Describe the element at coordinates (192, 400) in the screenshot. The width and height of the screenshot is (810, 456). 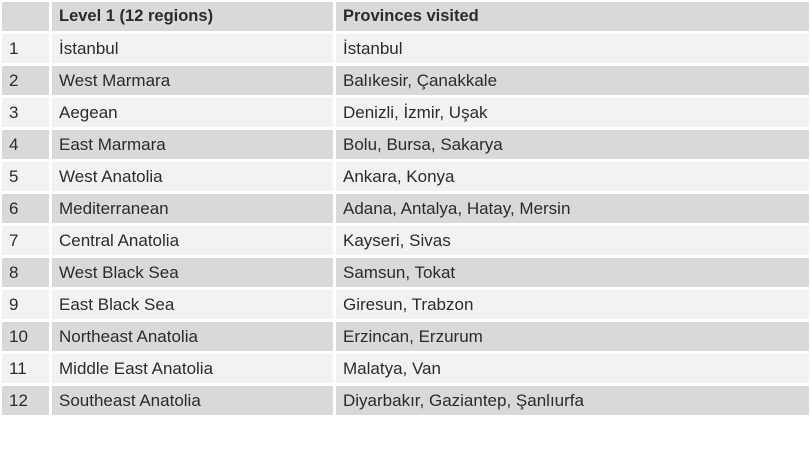
I see `region-name: Southeast Anatolia` at that location.